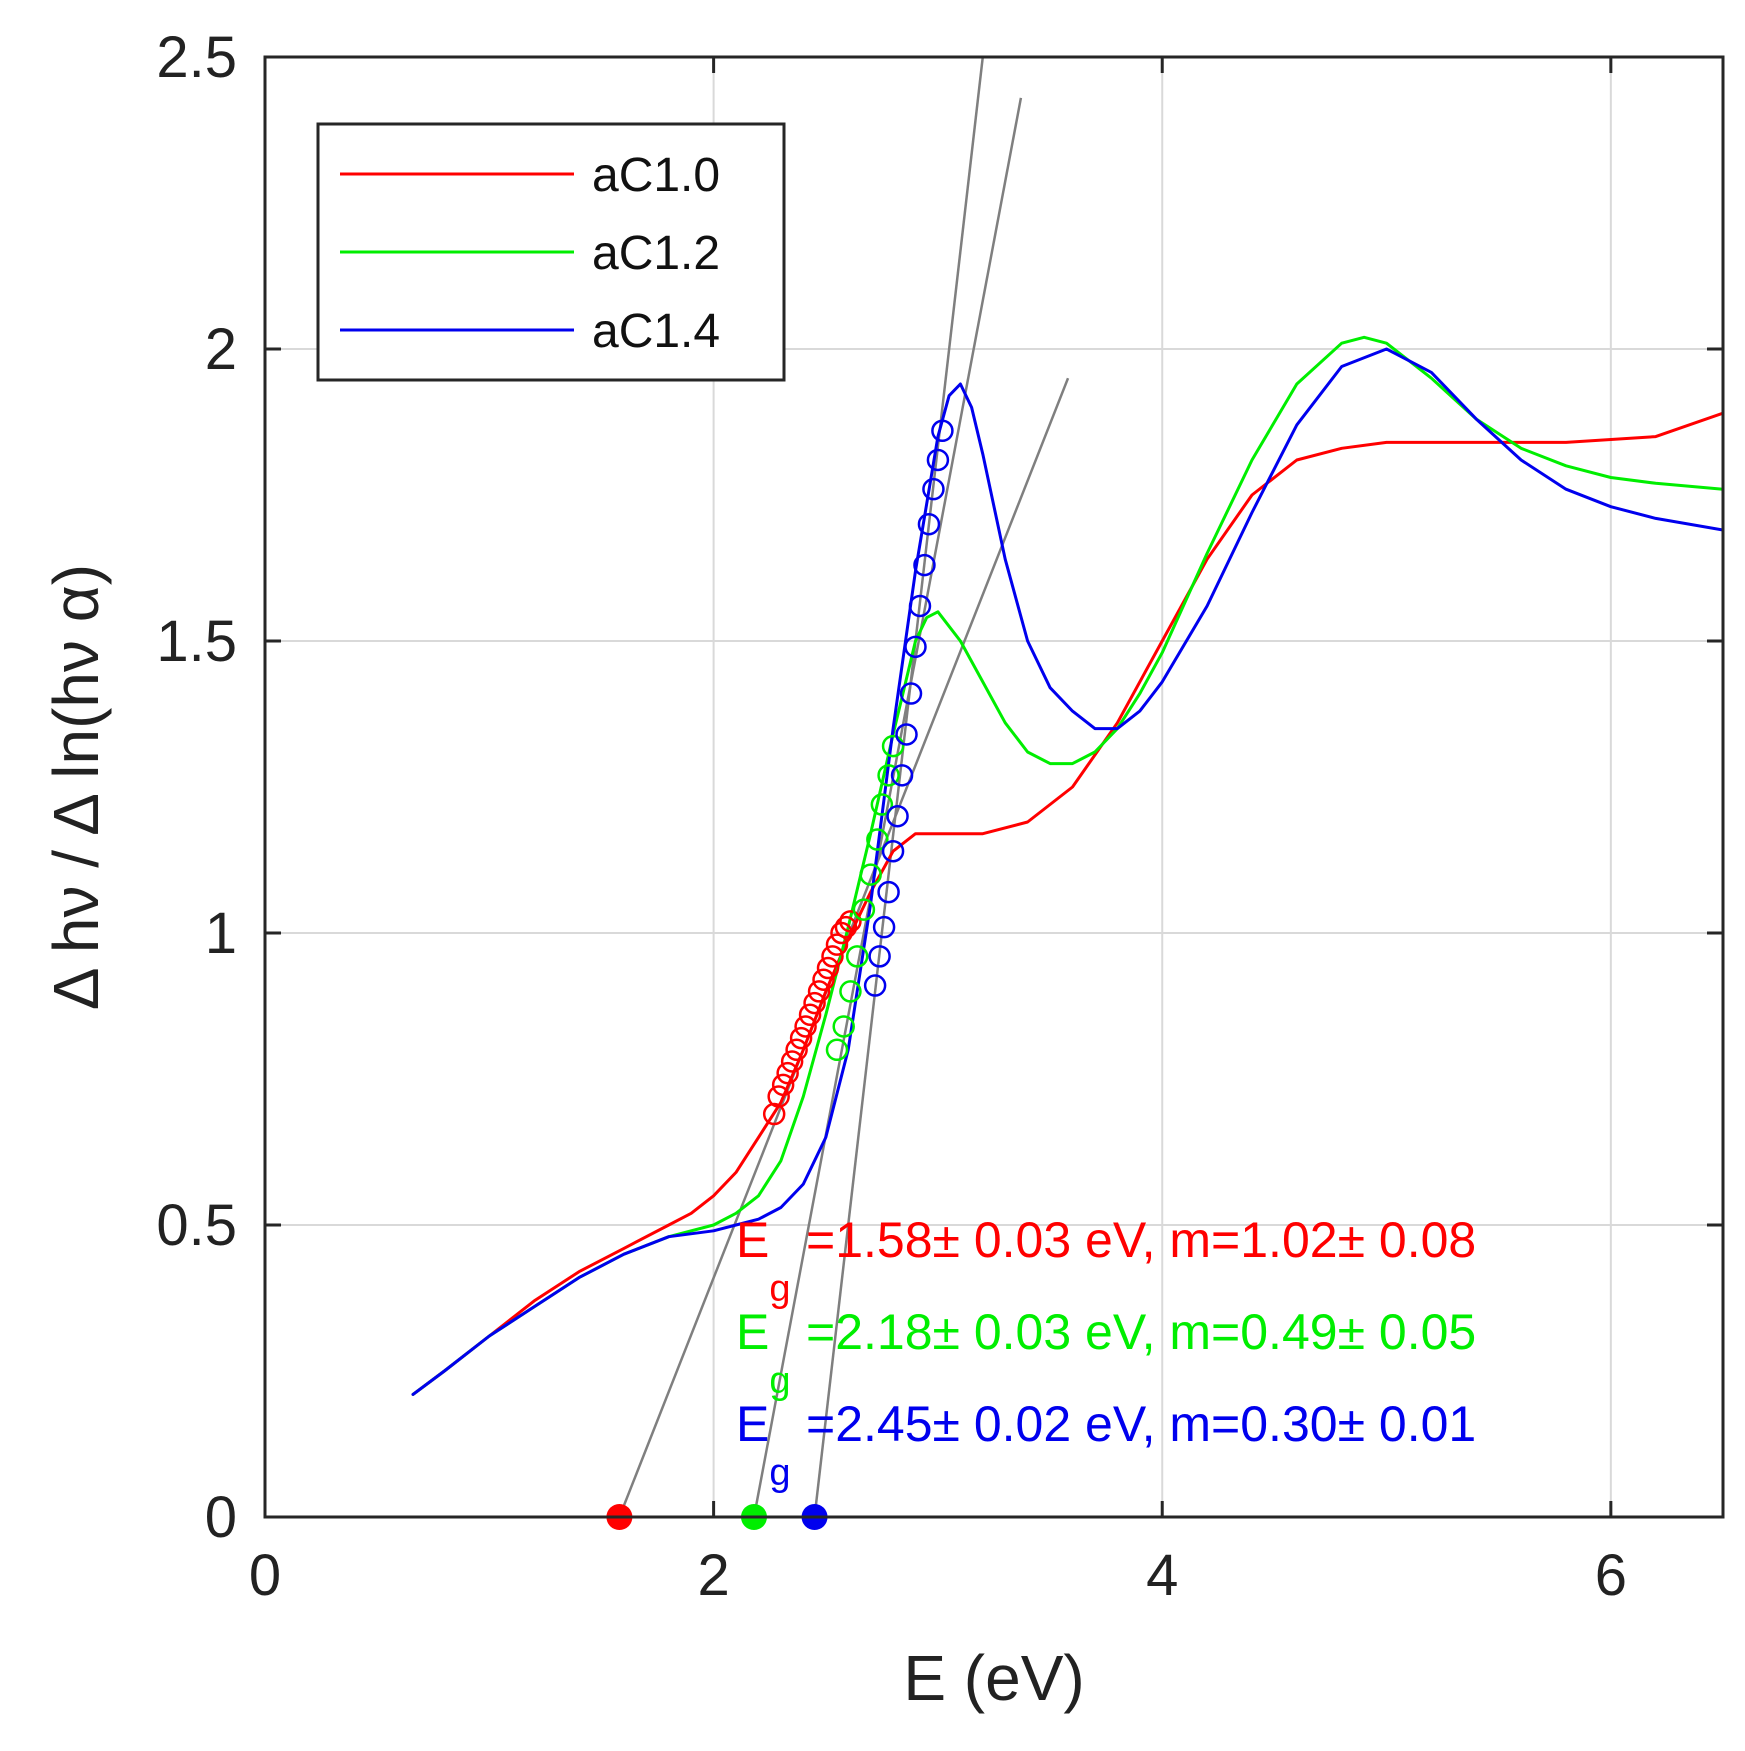 This screenshot has height=1751, width=1745. Describe the element at coordinates (888, 892) in the screenshot. I see `fit-point-aC1.4-3` at that location.